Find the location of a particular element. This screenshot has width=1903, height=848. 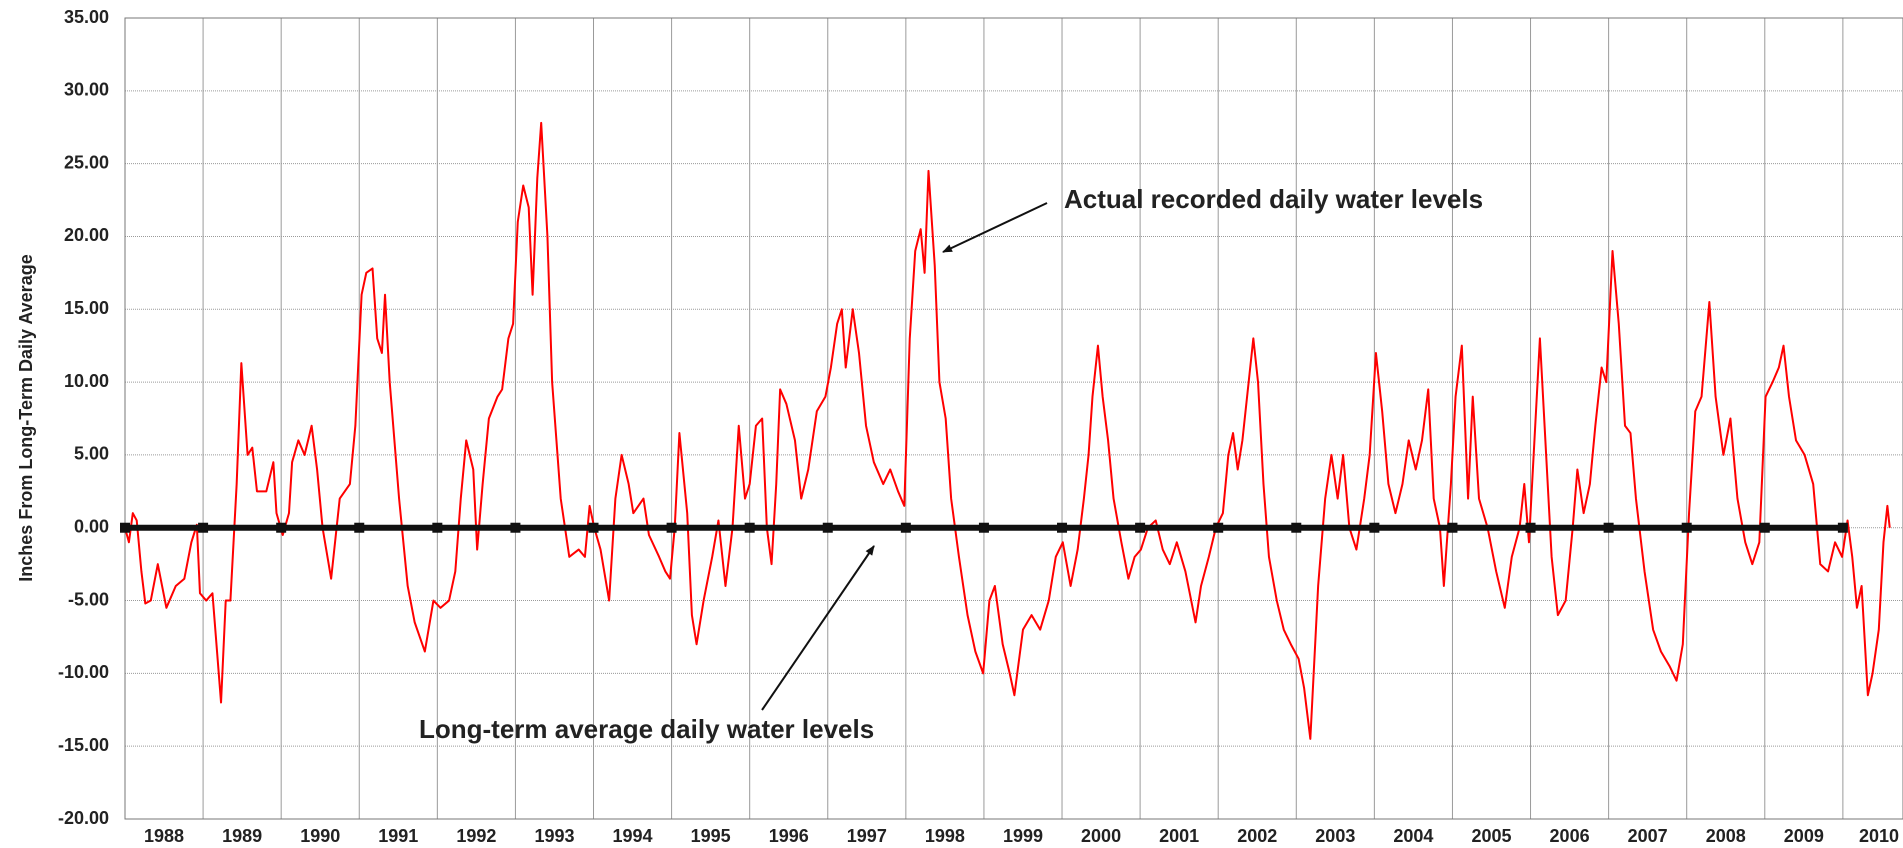

y-tick-label: -15.00 is located at coordinates (83, 745).